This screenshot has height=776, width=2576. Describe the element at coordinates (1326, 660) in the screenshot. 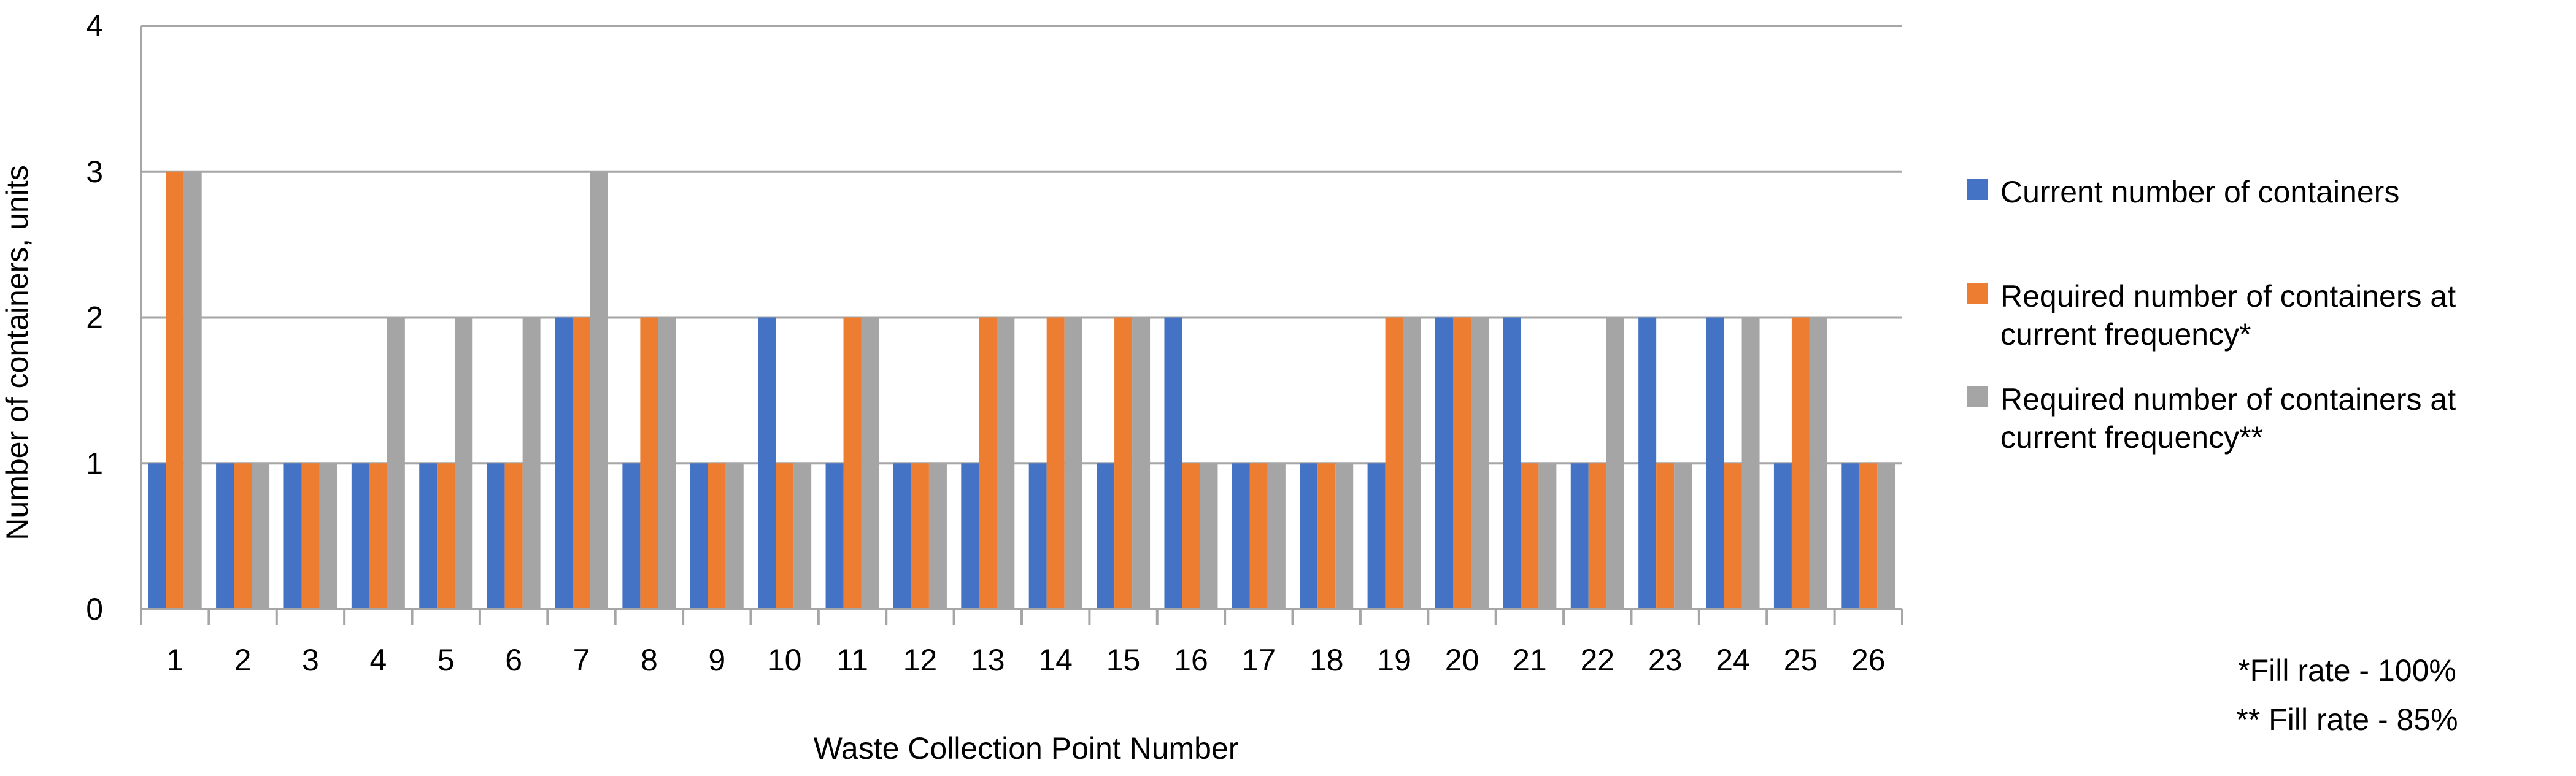

I see `x-tick-label: 18` at that location.